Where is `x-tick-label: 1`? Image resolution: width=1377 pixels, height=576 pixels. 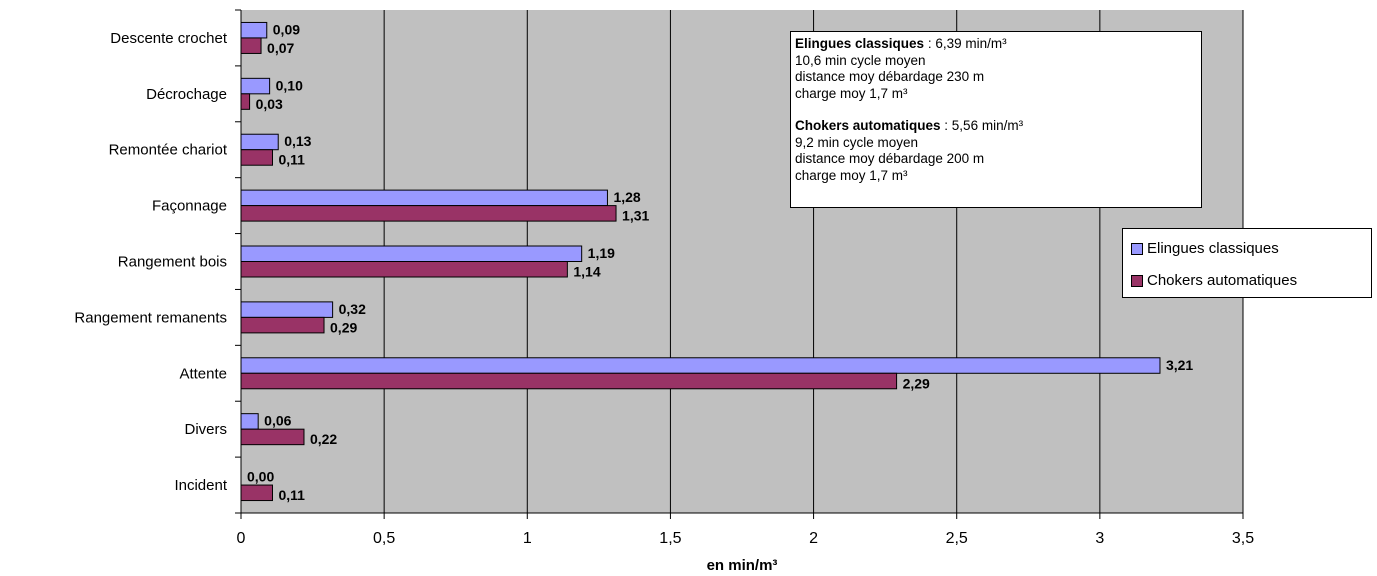
x-tick-label: 1 is located at coordinates (527, 538).